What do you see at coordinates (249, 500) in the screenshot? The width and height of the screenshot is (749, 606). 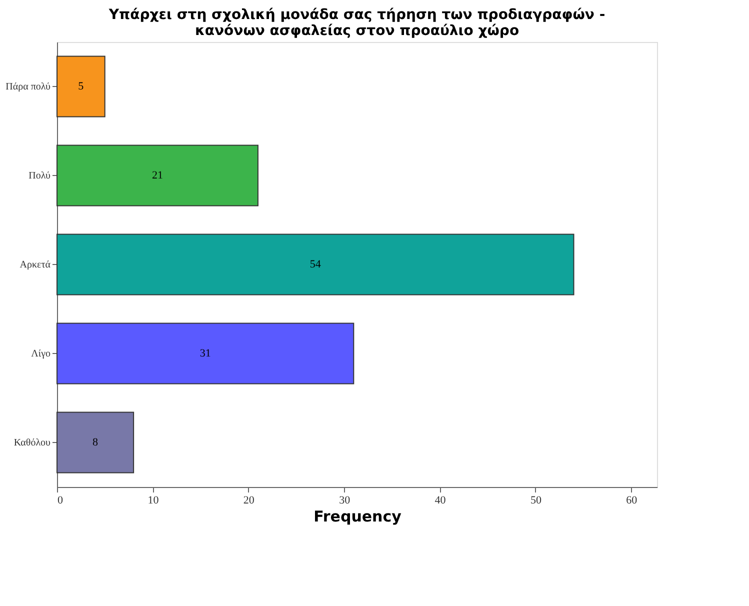 I see `x-tick-label: 20` at bounding box center [249, 500].